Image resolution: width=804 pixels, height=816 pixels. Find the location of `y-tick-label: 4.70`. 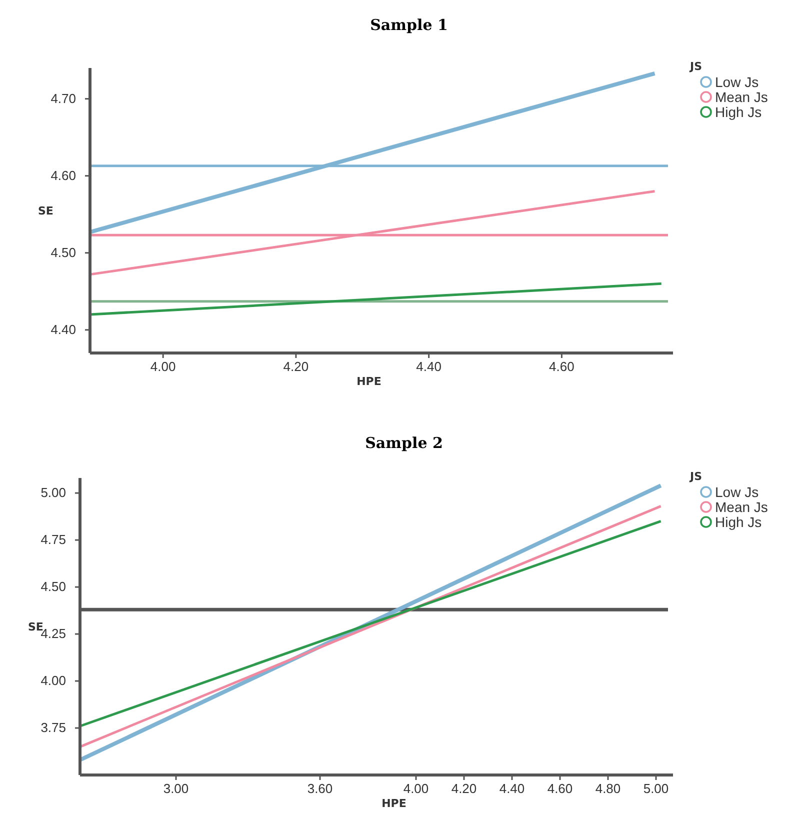

y-tick-label: 4.70 is located at coordinates (63, 98).